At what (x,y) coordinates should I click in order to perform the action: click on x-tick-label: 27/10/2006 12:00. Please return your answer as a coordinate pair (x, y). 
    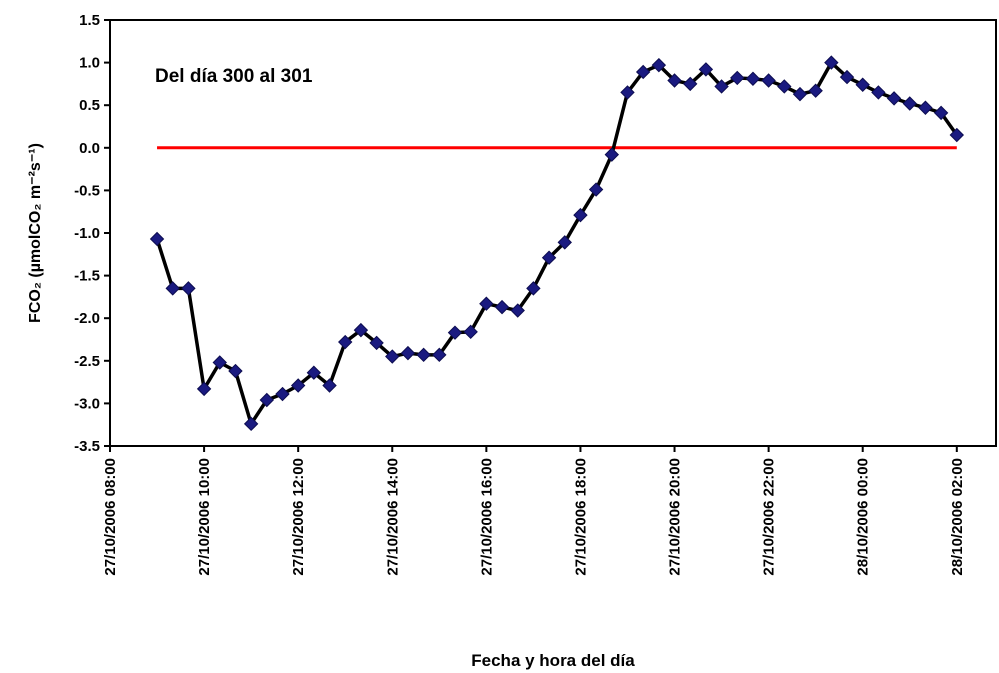
    Looking at the image, I should click on (298, 517).